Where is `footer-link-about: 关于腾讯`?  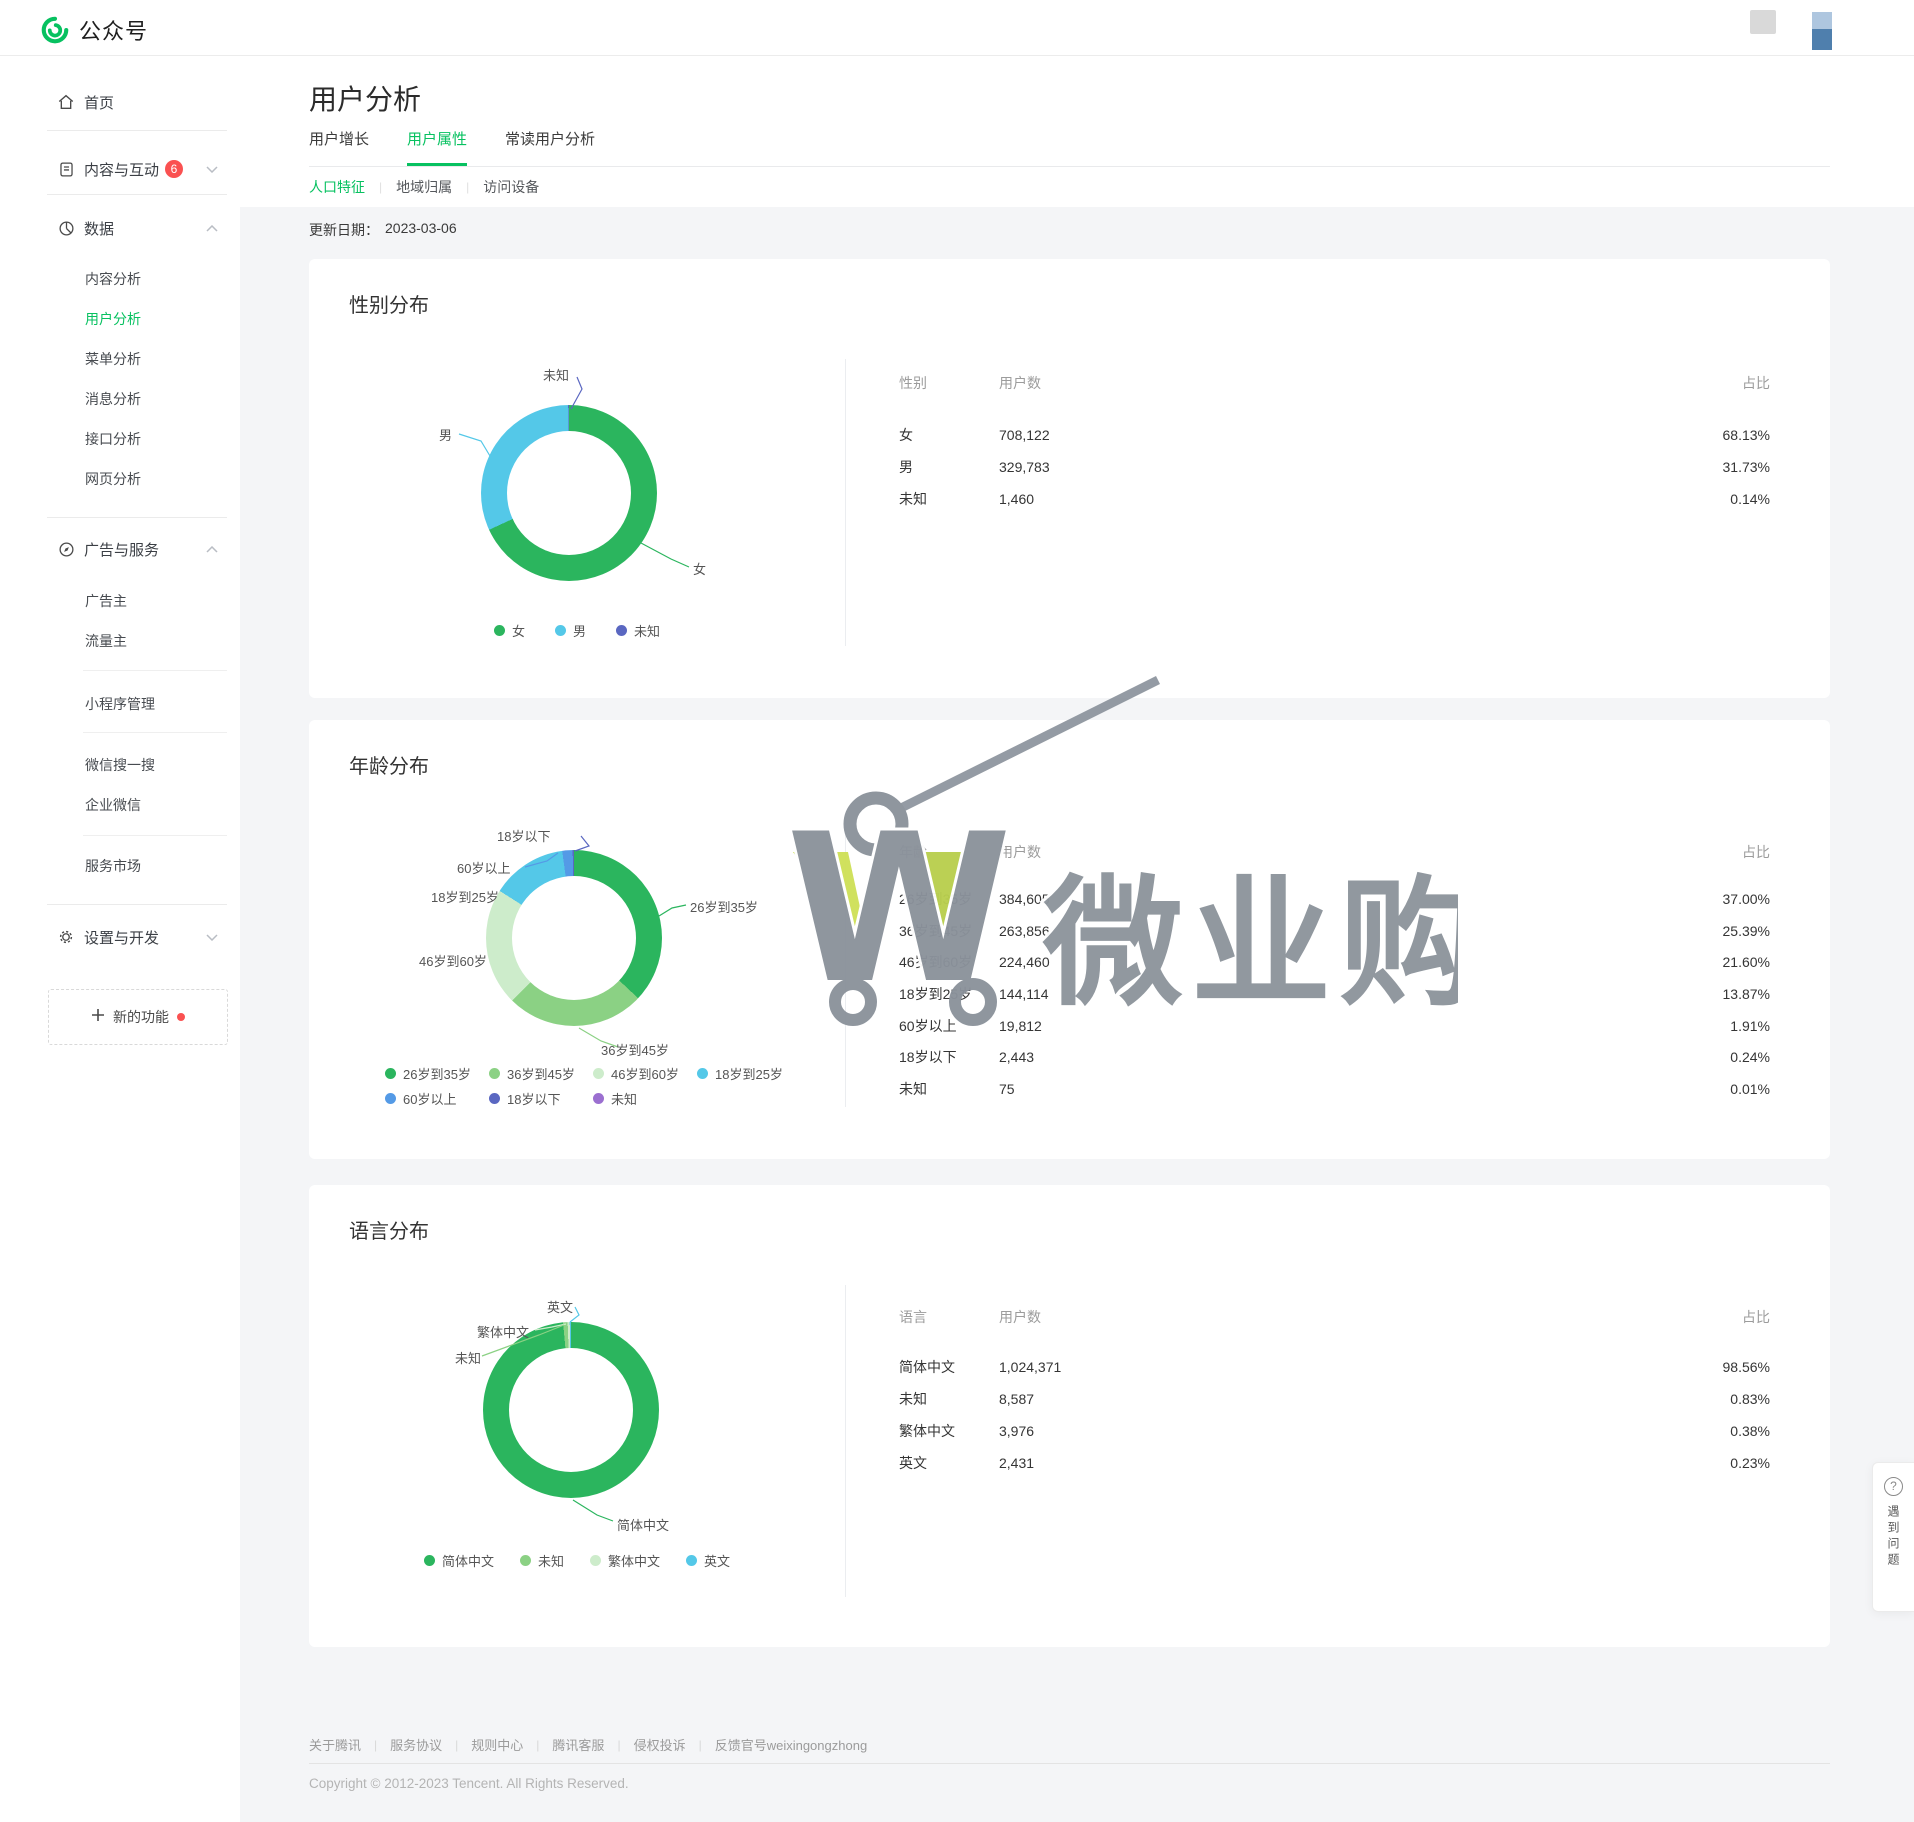 footer-link-about: 关于腾讯 is located at coordinates (335, 1745).